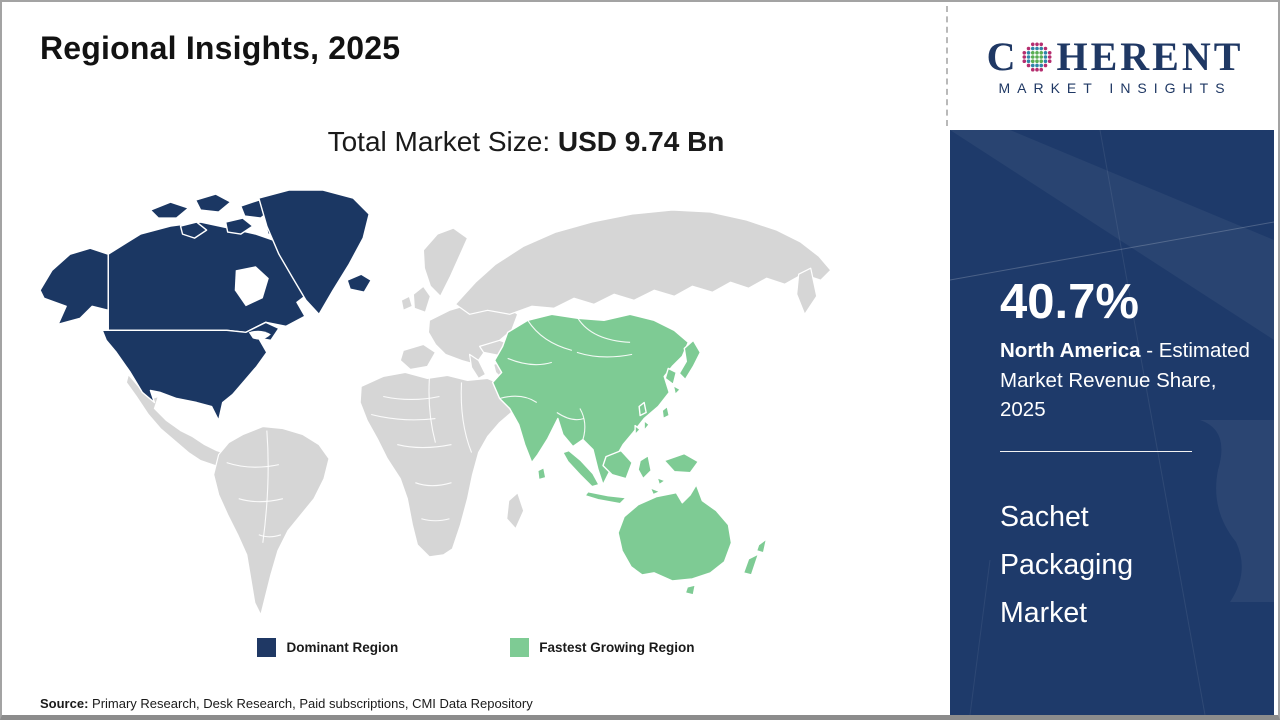 This screenshot has width=1280, height=720. I want to click on map-japan, so click(690, 360).